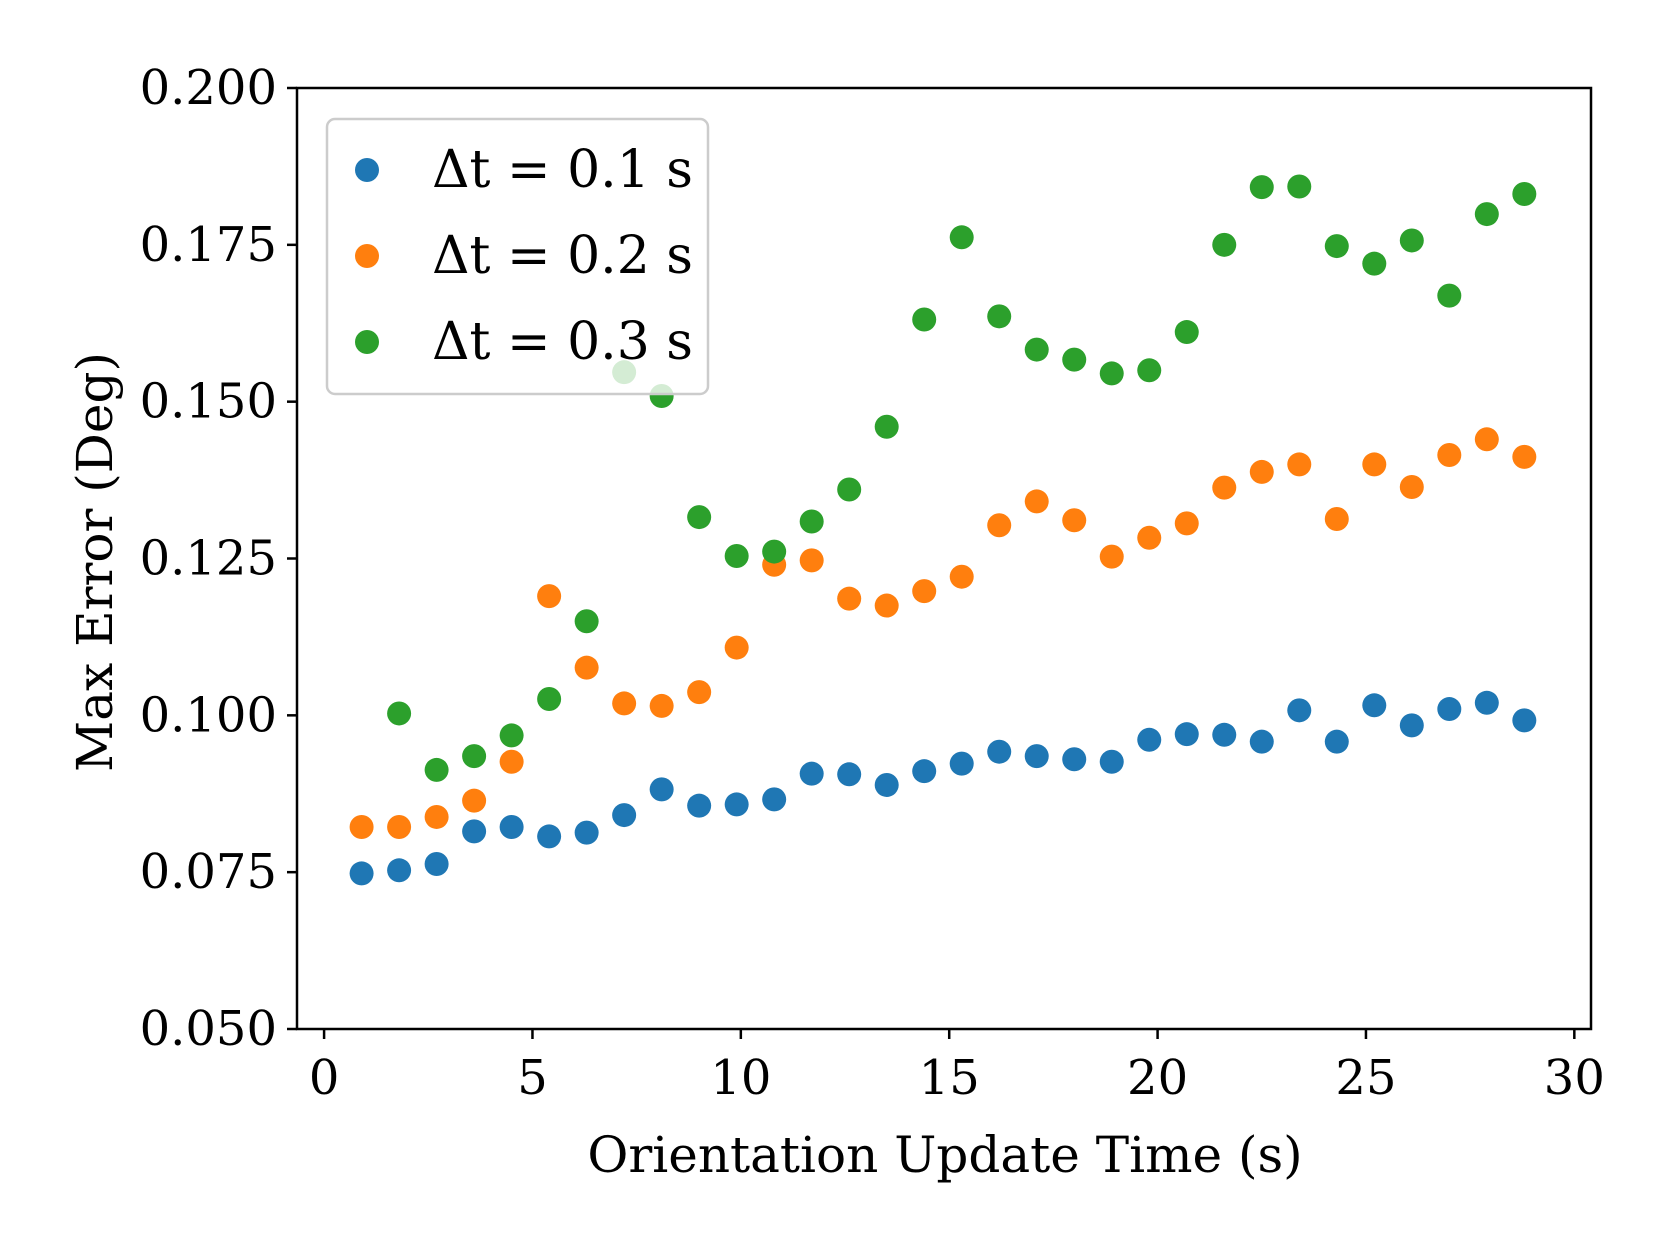 The width and height of the screenshot is (1660, 1245). I want to click on legend-box, so click(517, 256).